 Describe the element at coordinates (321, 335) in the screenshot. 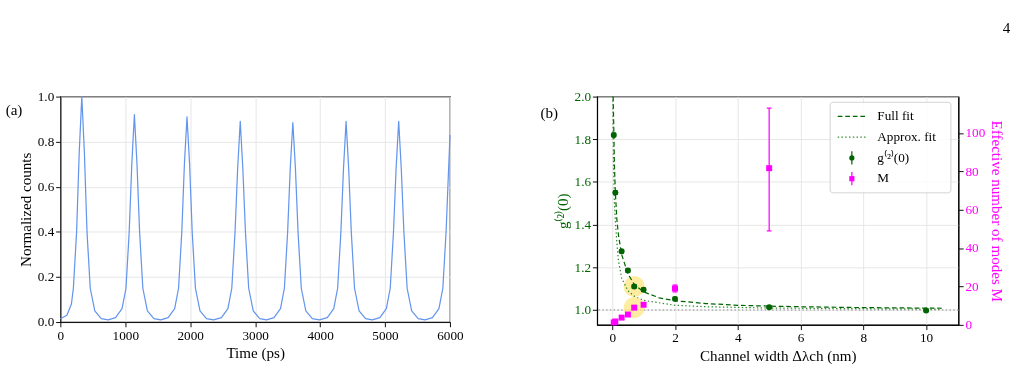

I see `x-tick-label: 4000` at that location.